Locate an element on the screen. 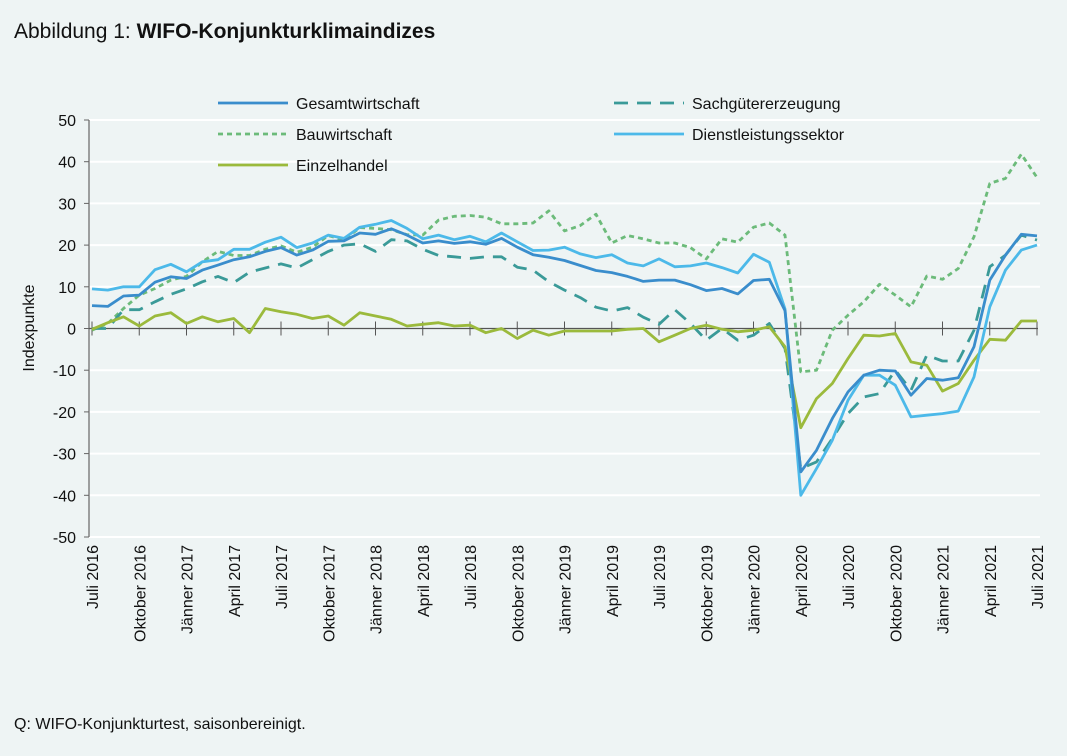  figure-title: Abbildung 1: WIFO-Konjunkturklimaindizes is located at coordinates (224, 32).